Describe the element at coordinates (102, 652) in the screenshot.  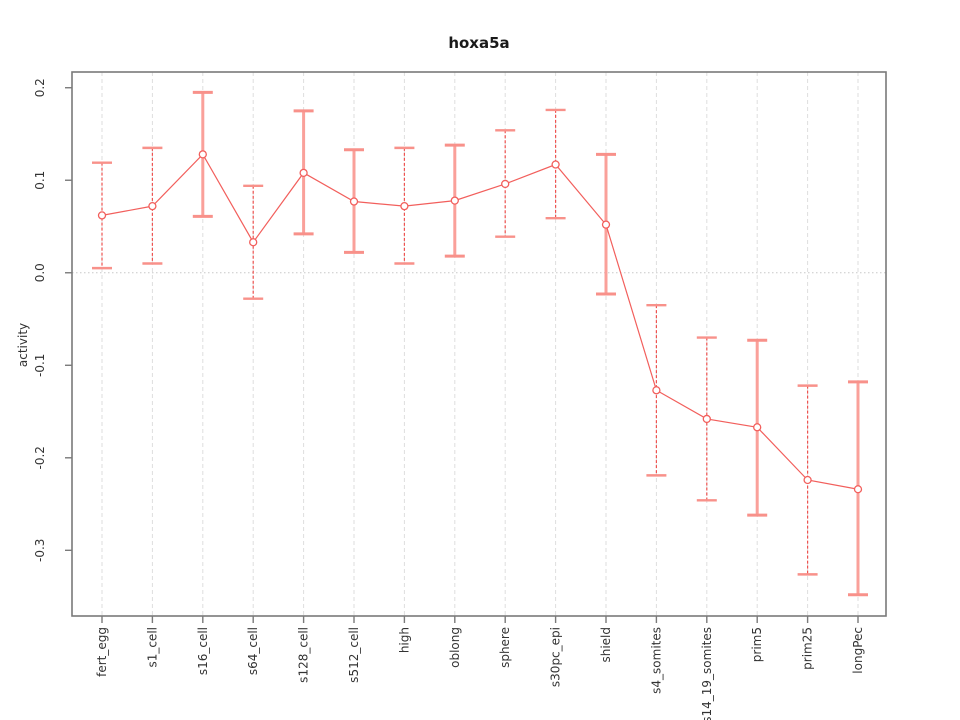
I see `x-tick-label: fert_egg` at that location.